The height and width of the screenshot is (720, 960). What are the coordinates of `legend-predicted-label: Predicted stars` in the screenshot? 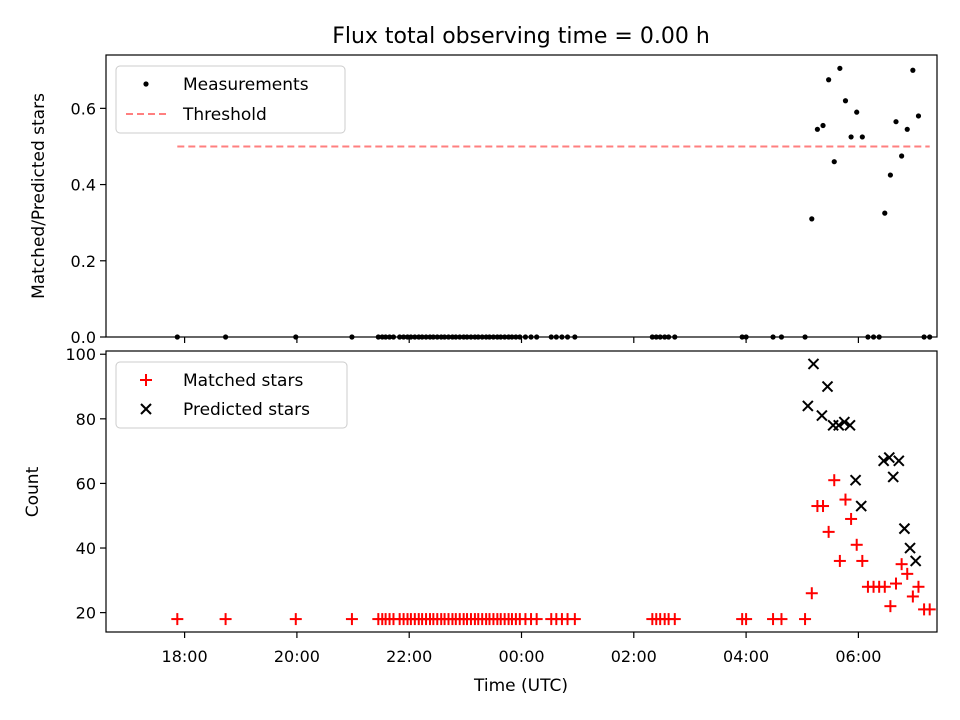 It's located at (246, 410).